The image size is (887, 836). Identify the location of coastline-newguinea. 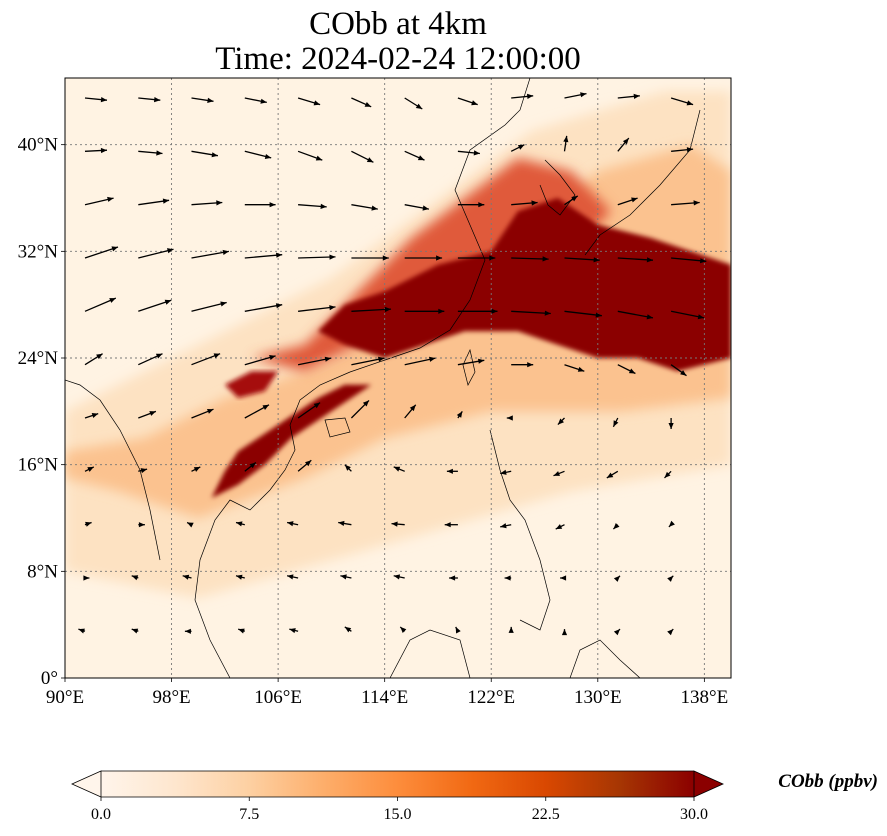
(605, 658).